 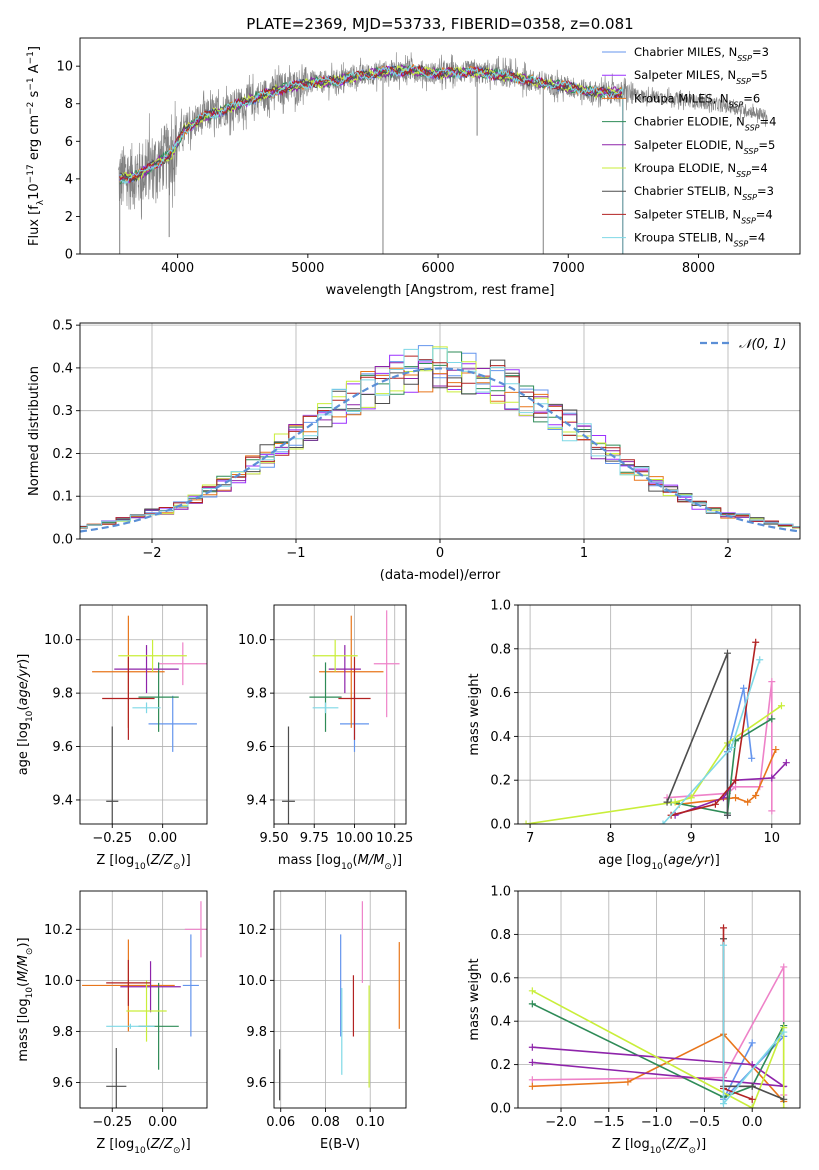 What do you see at coordinates (657, 1122) in the screenshot?
I see `x-tick-label: −1.0` at bounding box center [657, 1122].